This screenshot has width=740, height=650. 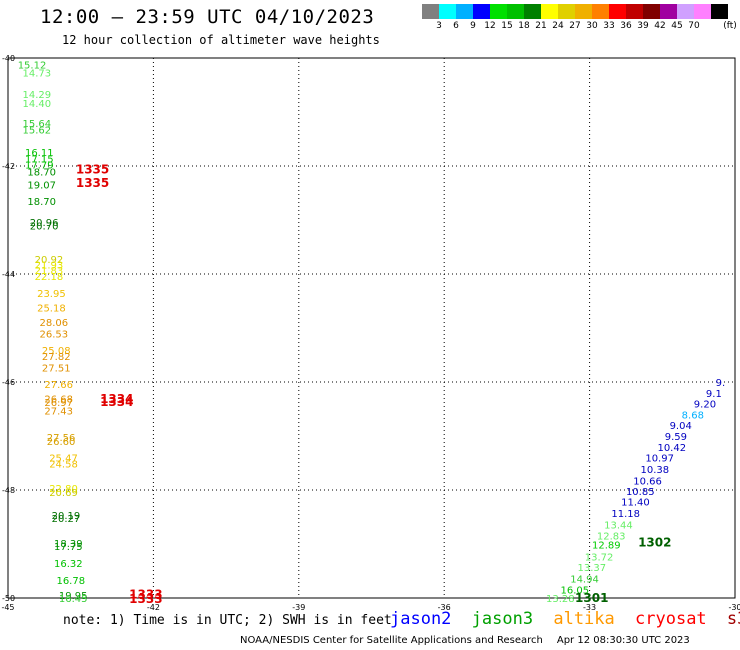 I want to click on wave-height-label: 16.32, so click(x=68, y=564).